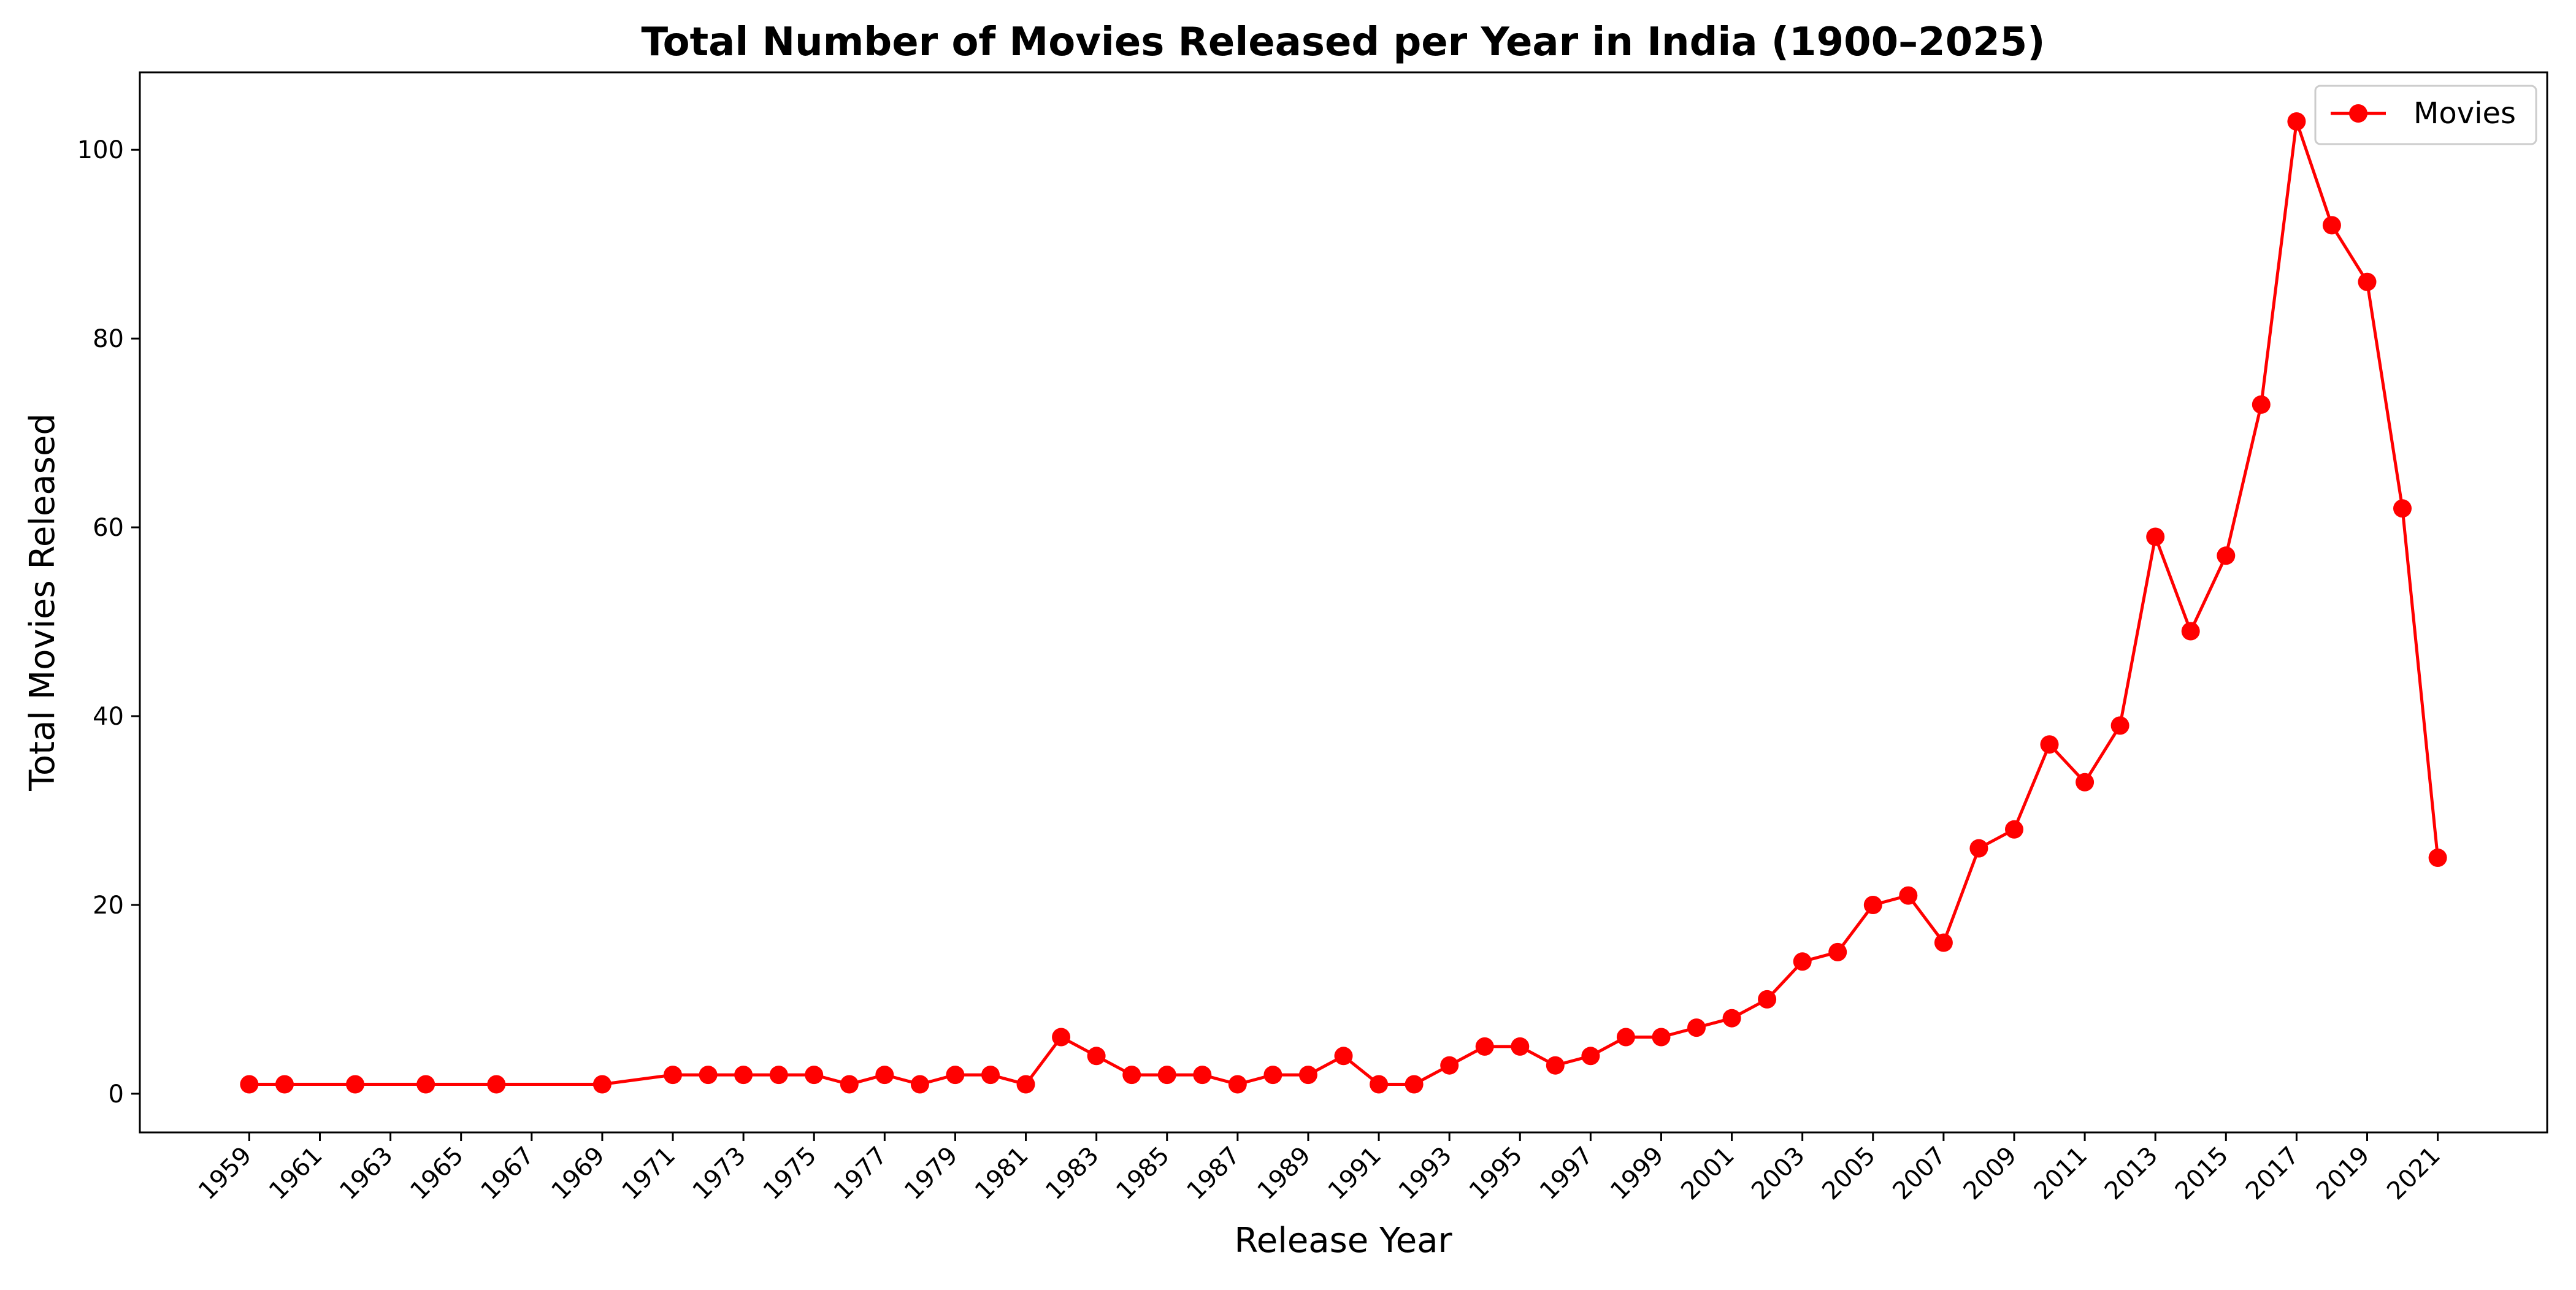 Image resolution: width=2576 pixels, height=1290 pixels. What do you see at coordinates (1496, 1174) in the screenshot?
I see `x-tick-label: 1995` at bounding box center [1496, 1174].